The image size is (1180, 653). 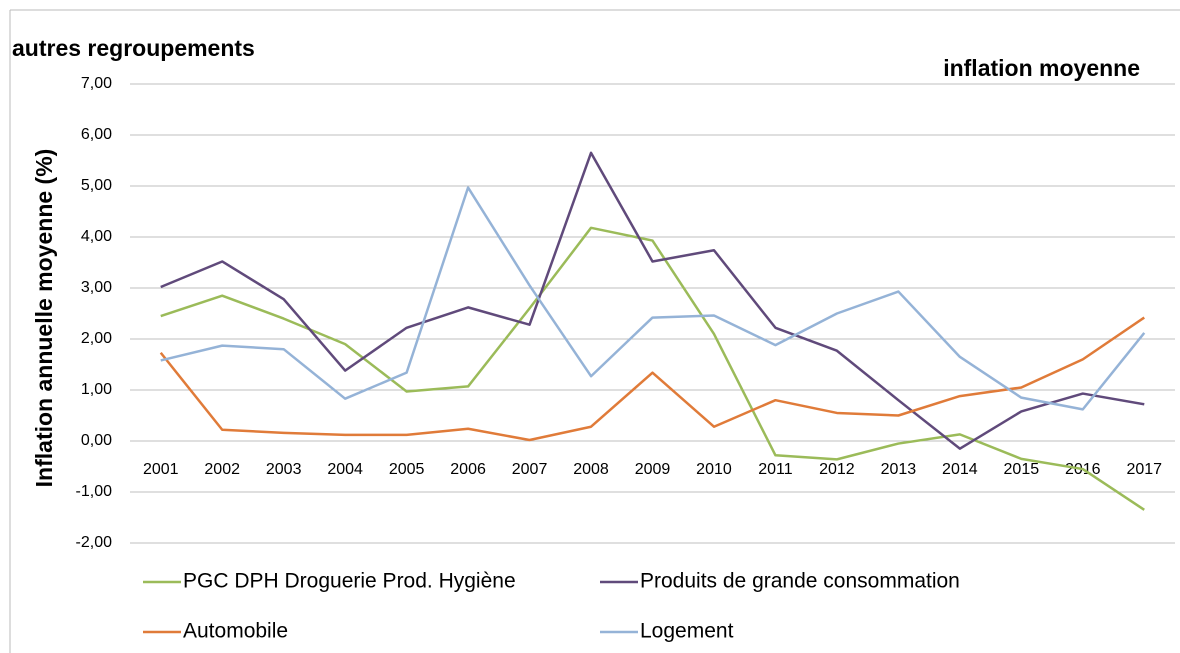 What do you see at coordinates (96, 236) in the screenshot?
I see `y-tick-label: 4,00` at bounding box center [96, 236].